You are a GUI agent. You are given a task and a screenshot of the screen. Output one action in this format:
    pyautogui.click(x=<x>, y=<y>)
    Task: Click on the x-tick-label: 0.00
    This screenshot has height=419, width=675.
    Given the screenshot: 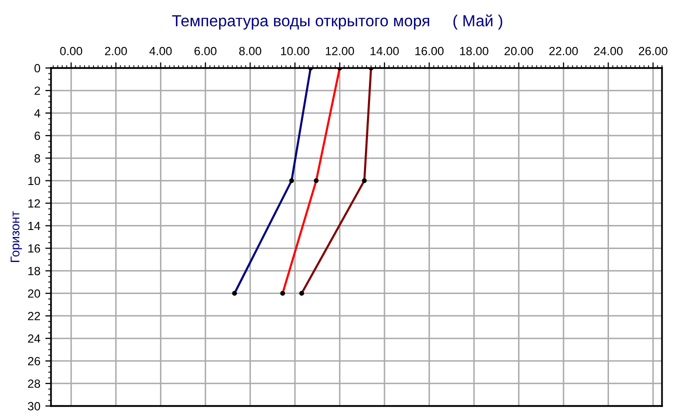 What is the action you would take?
    pyautogui.click(x=71, y=51)
    